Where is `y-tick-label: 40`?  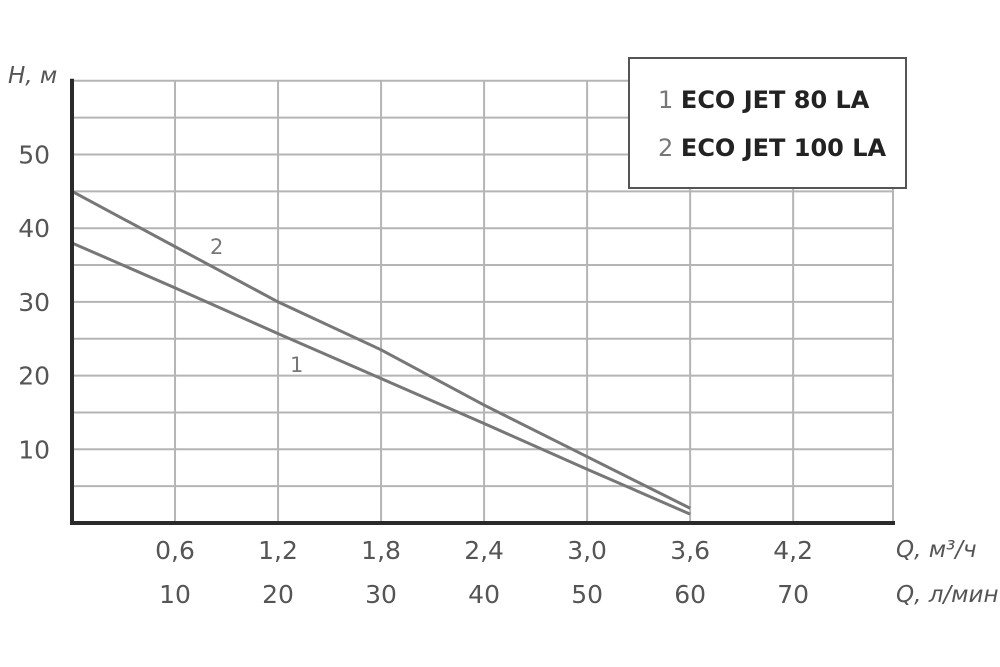 y-tick-label: 40 is located at coordinates (34, 228).